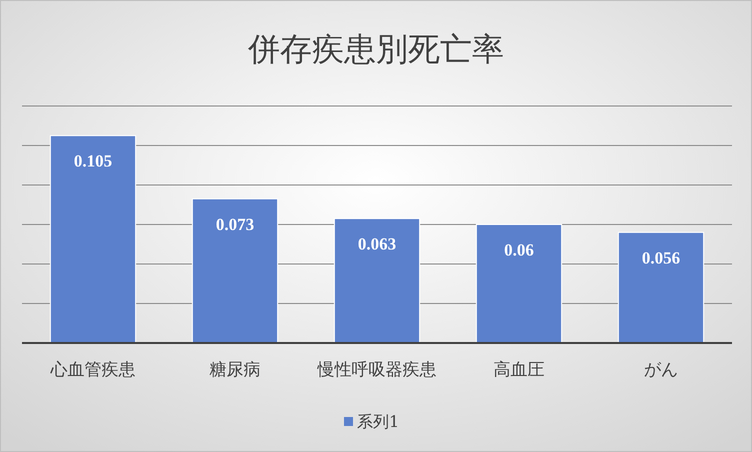  I want to click on data-label: 0.105, so click(93, 161).